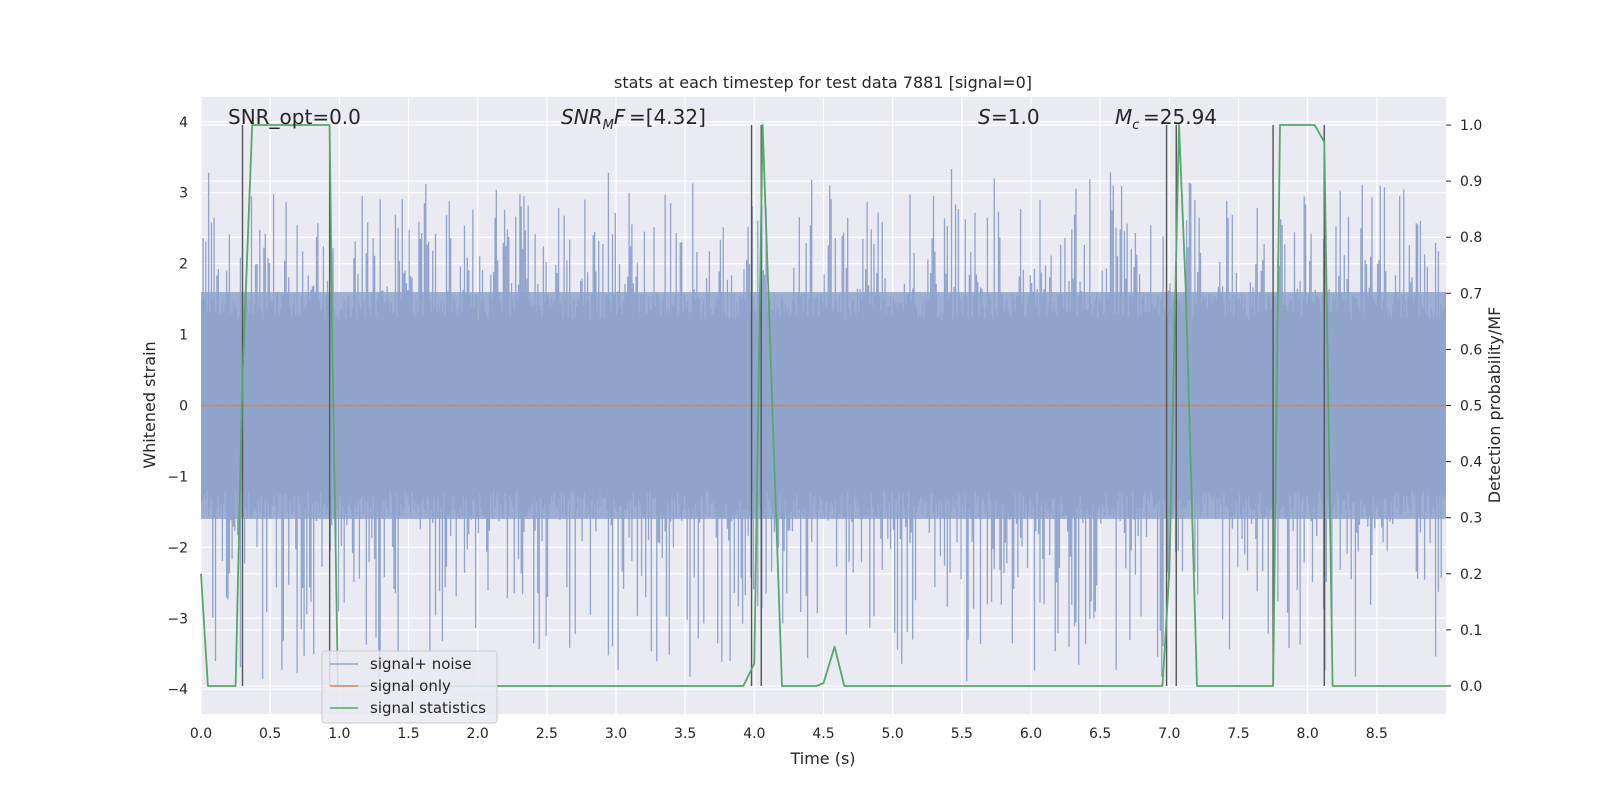 This screenshot has width=1600, height=804. Describe the element at coordinates (1031, 734) in the screenshot. I see `x-tick-label: 6.0` at that location.